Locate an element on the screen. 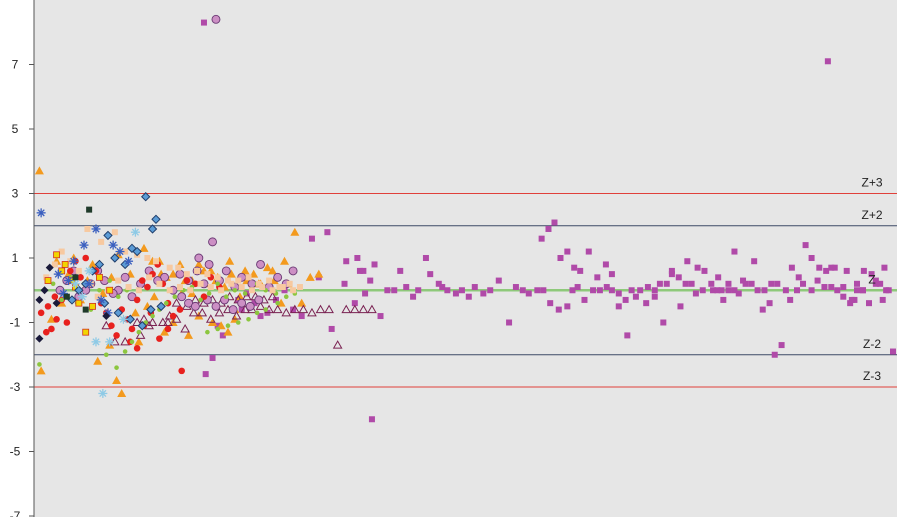 This screenshot has width=897, height=517. reference-line-labels: Z+3 Z+2 Z Z-2 Z-3 is located at coordinates (871, 280).